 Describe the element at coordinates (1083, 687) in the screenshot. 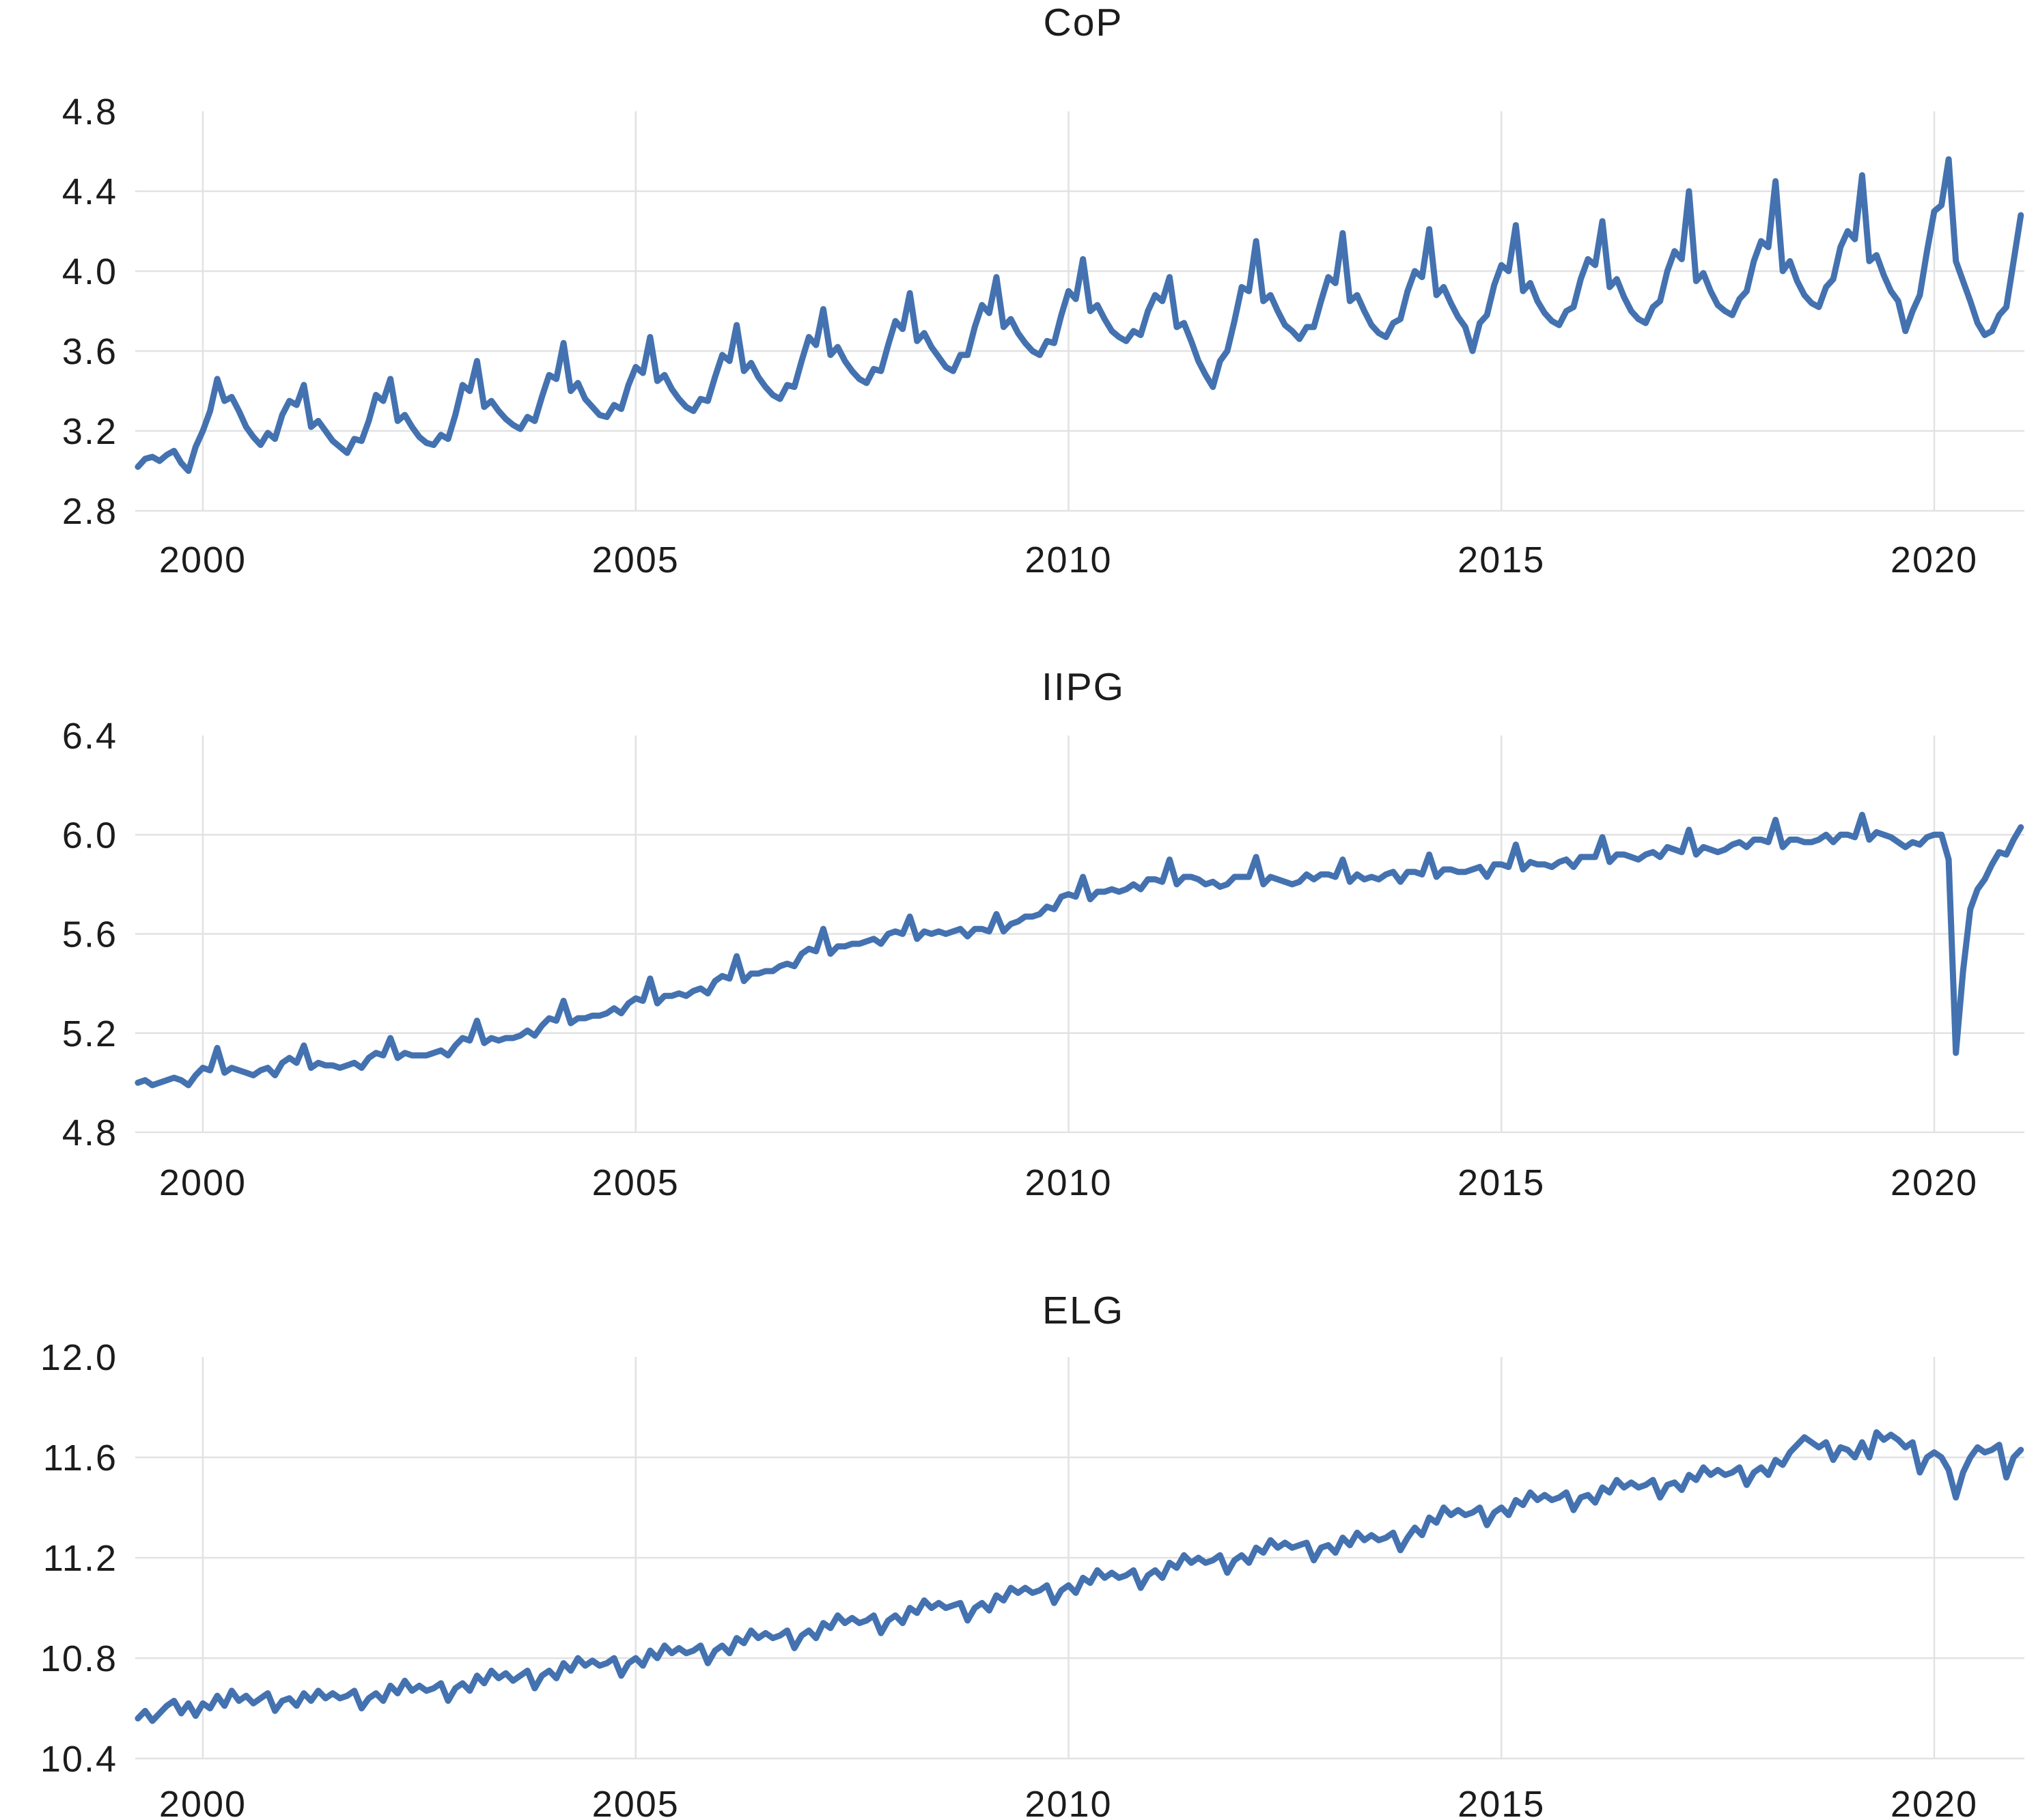

I see `chart-title-iipg: IIPG` at that location.